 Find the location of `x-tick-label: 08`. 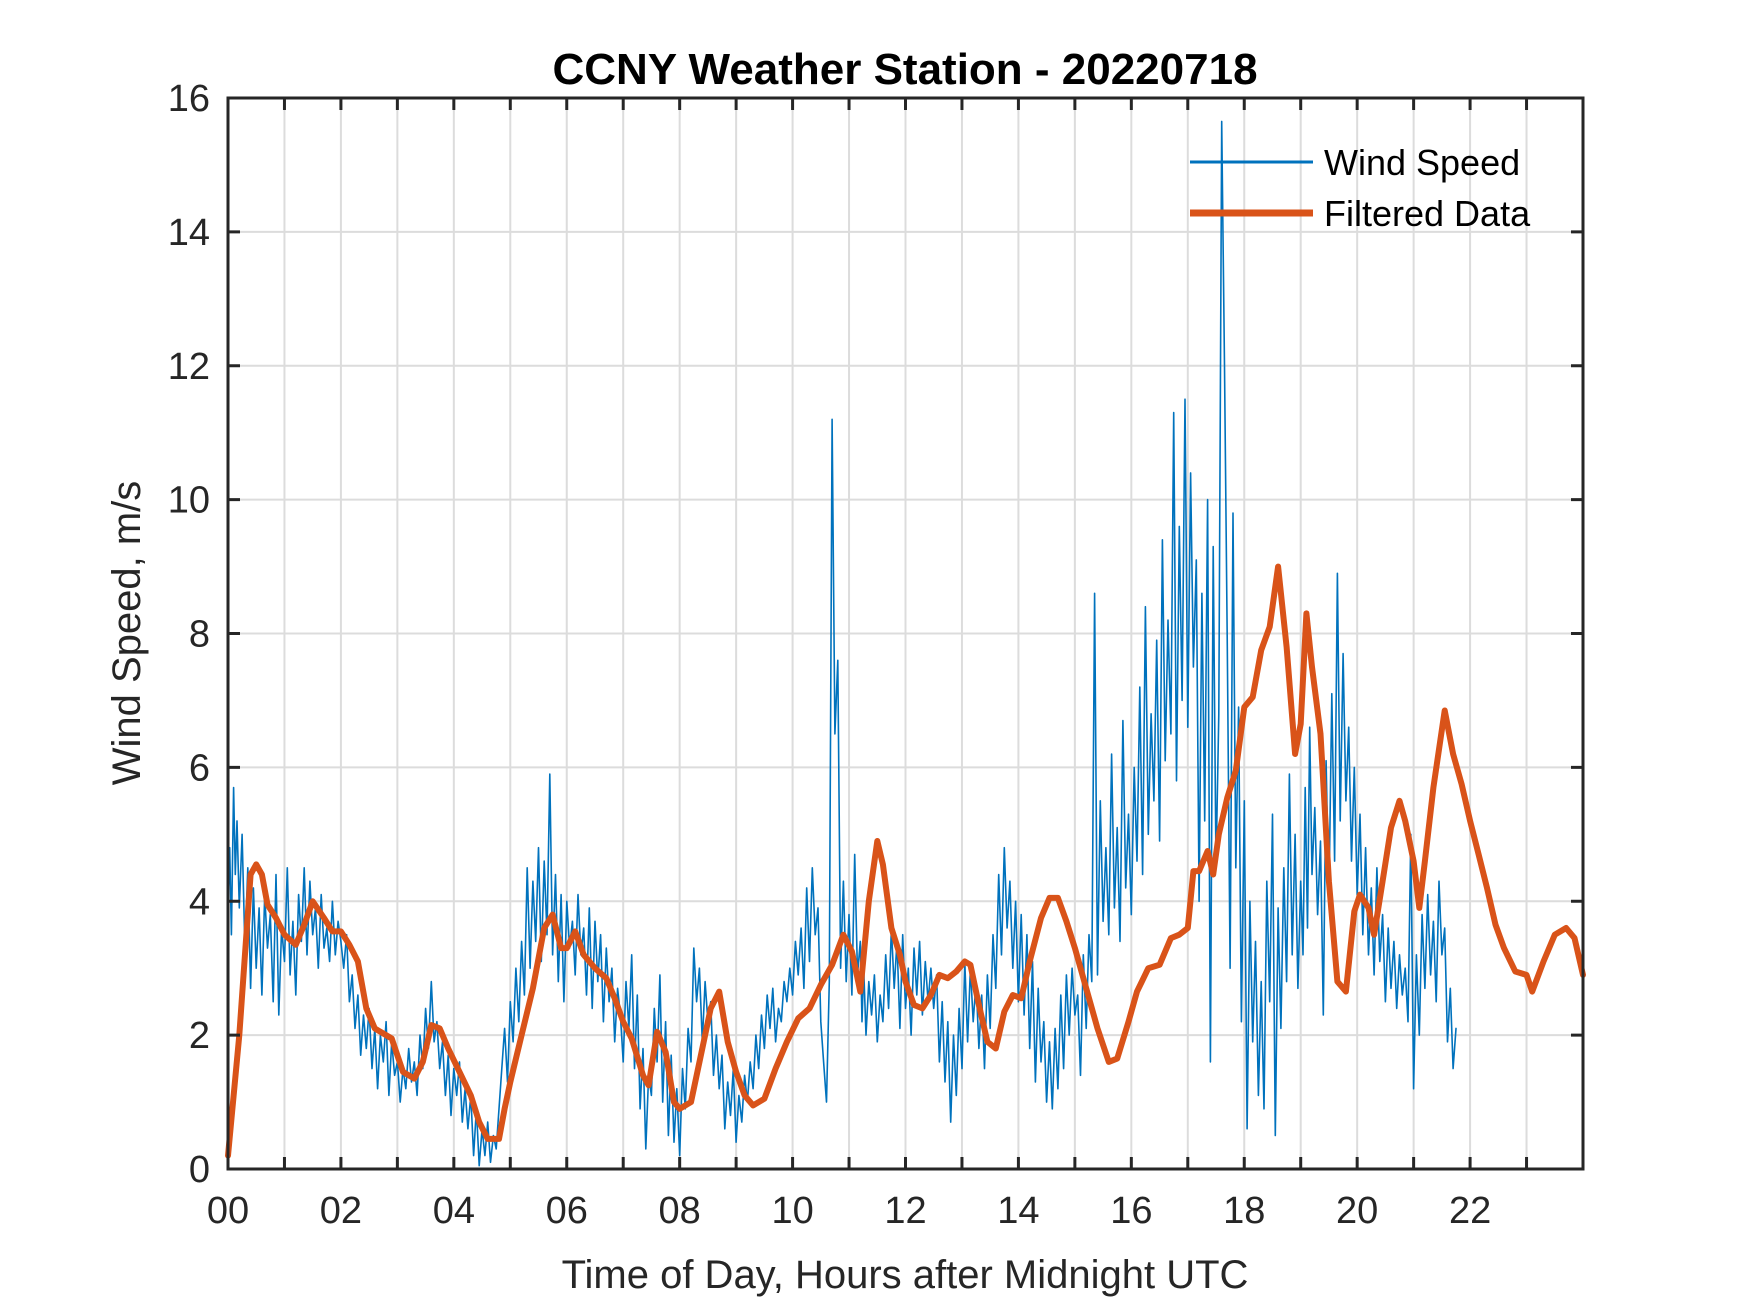

x-tick-label: 08 is located at coordinates (680, 1211).